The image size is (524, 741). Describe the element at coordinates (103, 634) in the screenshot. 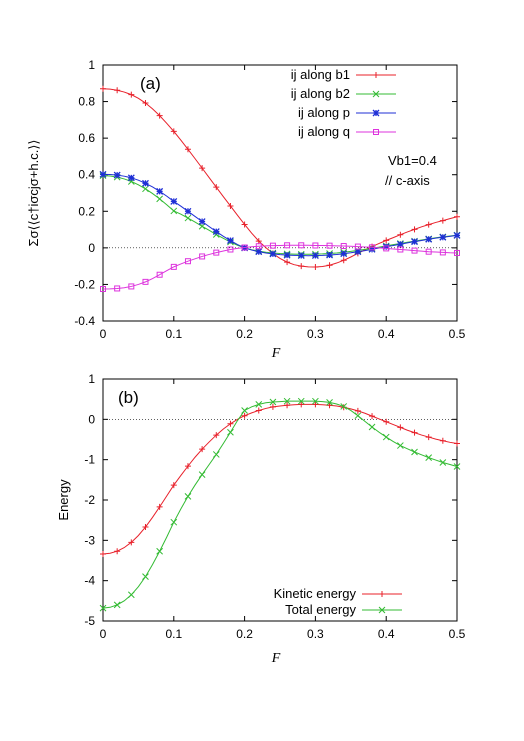

I see `x-tick-label: 0` at that location.